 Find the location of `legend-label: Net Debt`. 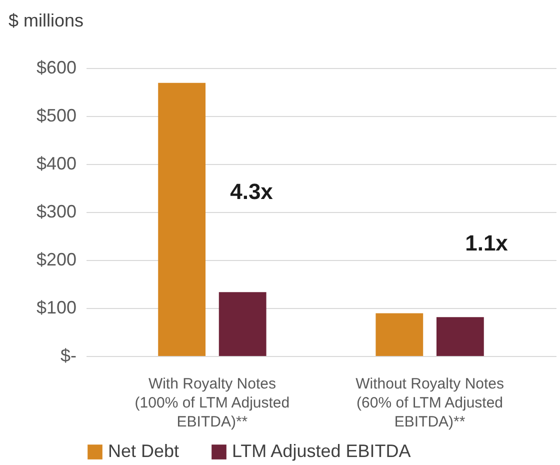

legend-label: Net Debt is located at coordinates (144, 451).